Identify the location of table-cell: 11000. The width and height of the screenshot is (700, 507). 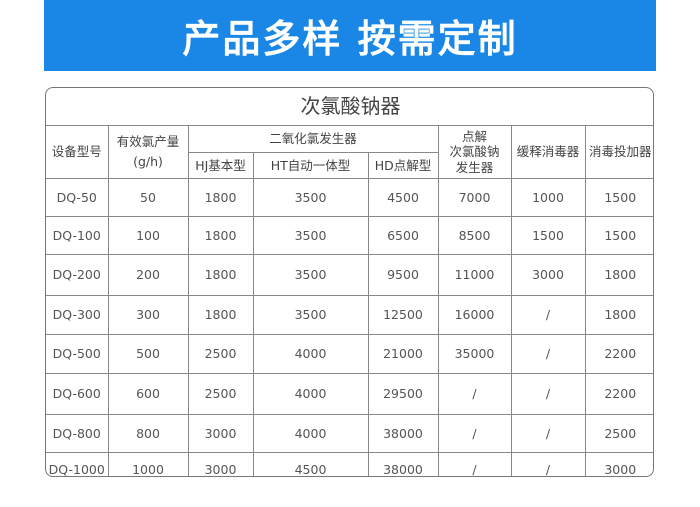
(474, 275).